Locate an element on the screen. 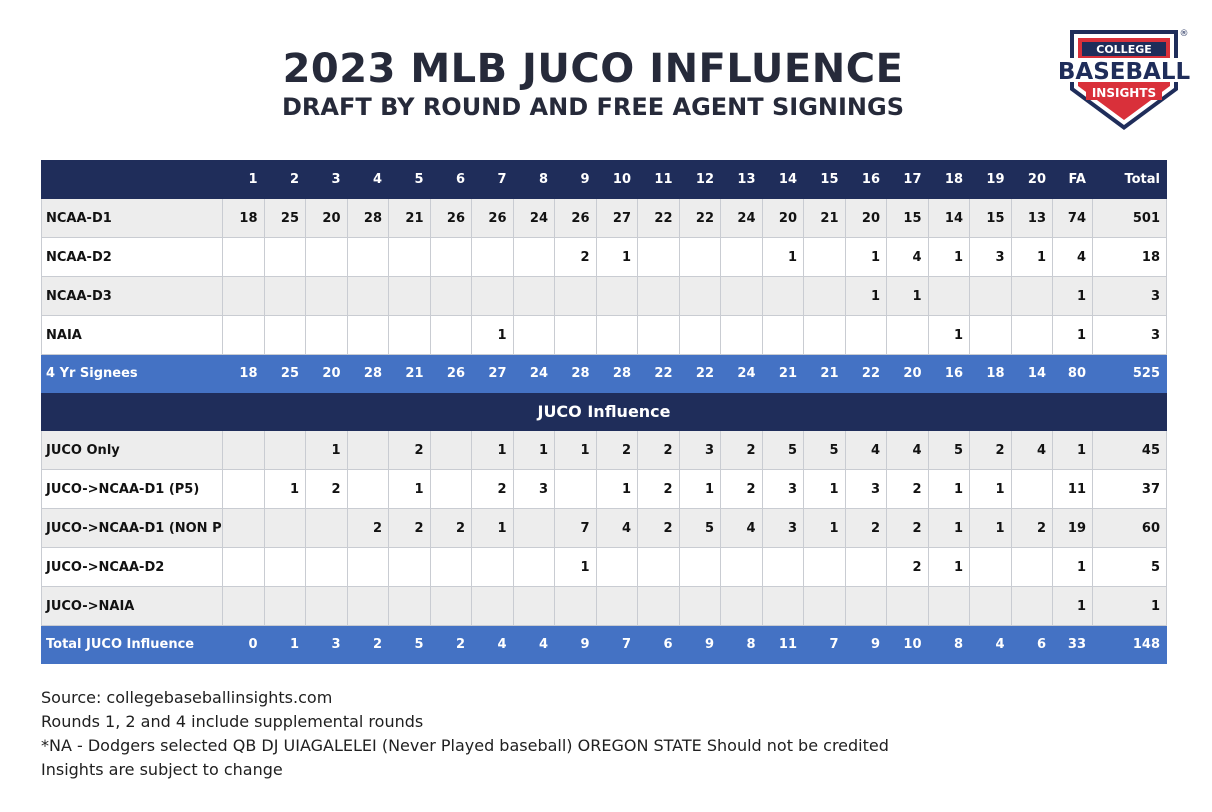 The image size is (1212, 812). table-row: NCAA-D2 2 1 1 1 4 1 3 1 4 18 is located at coordinates (604, 257).